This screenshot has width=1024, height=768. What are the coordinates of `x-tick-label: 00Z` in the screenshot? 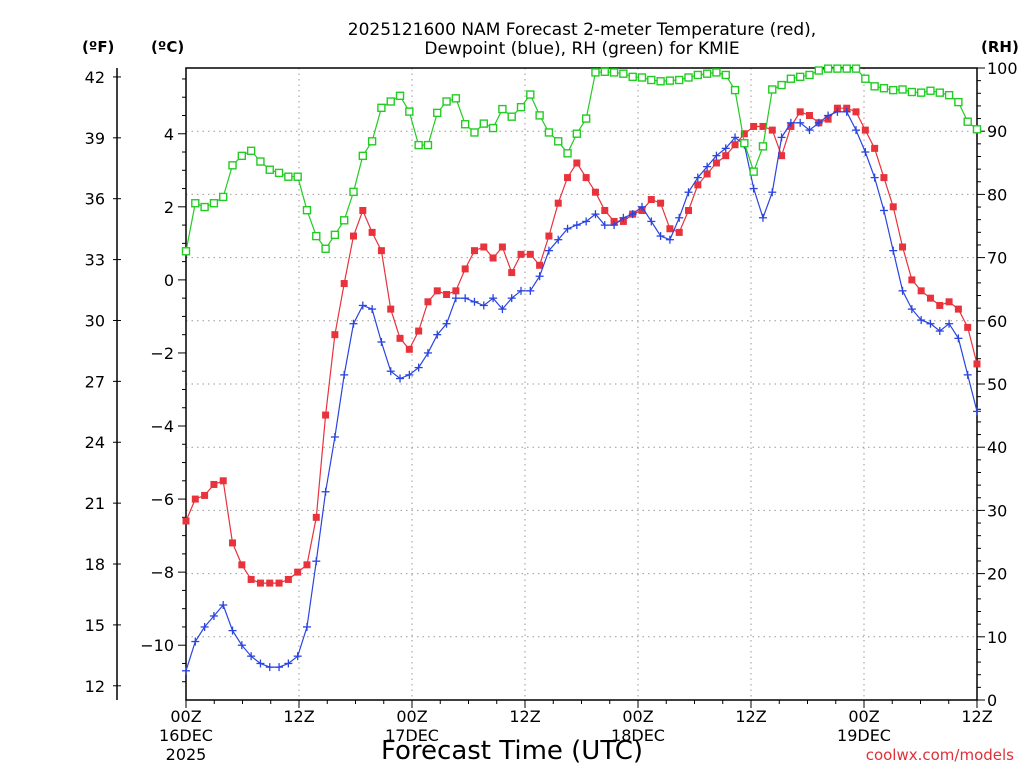 It's located at (637, 716).